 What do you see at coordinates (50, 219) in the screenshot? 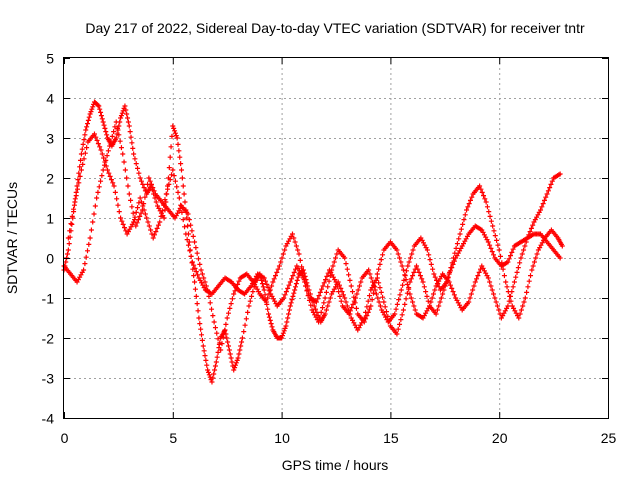
I see `y-tick-label: 1` at bounding box center [50, 219].